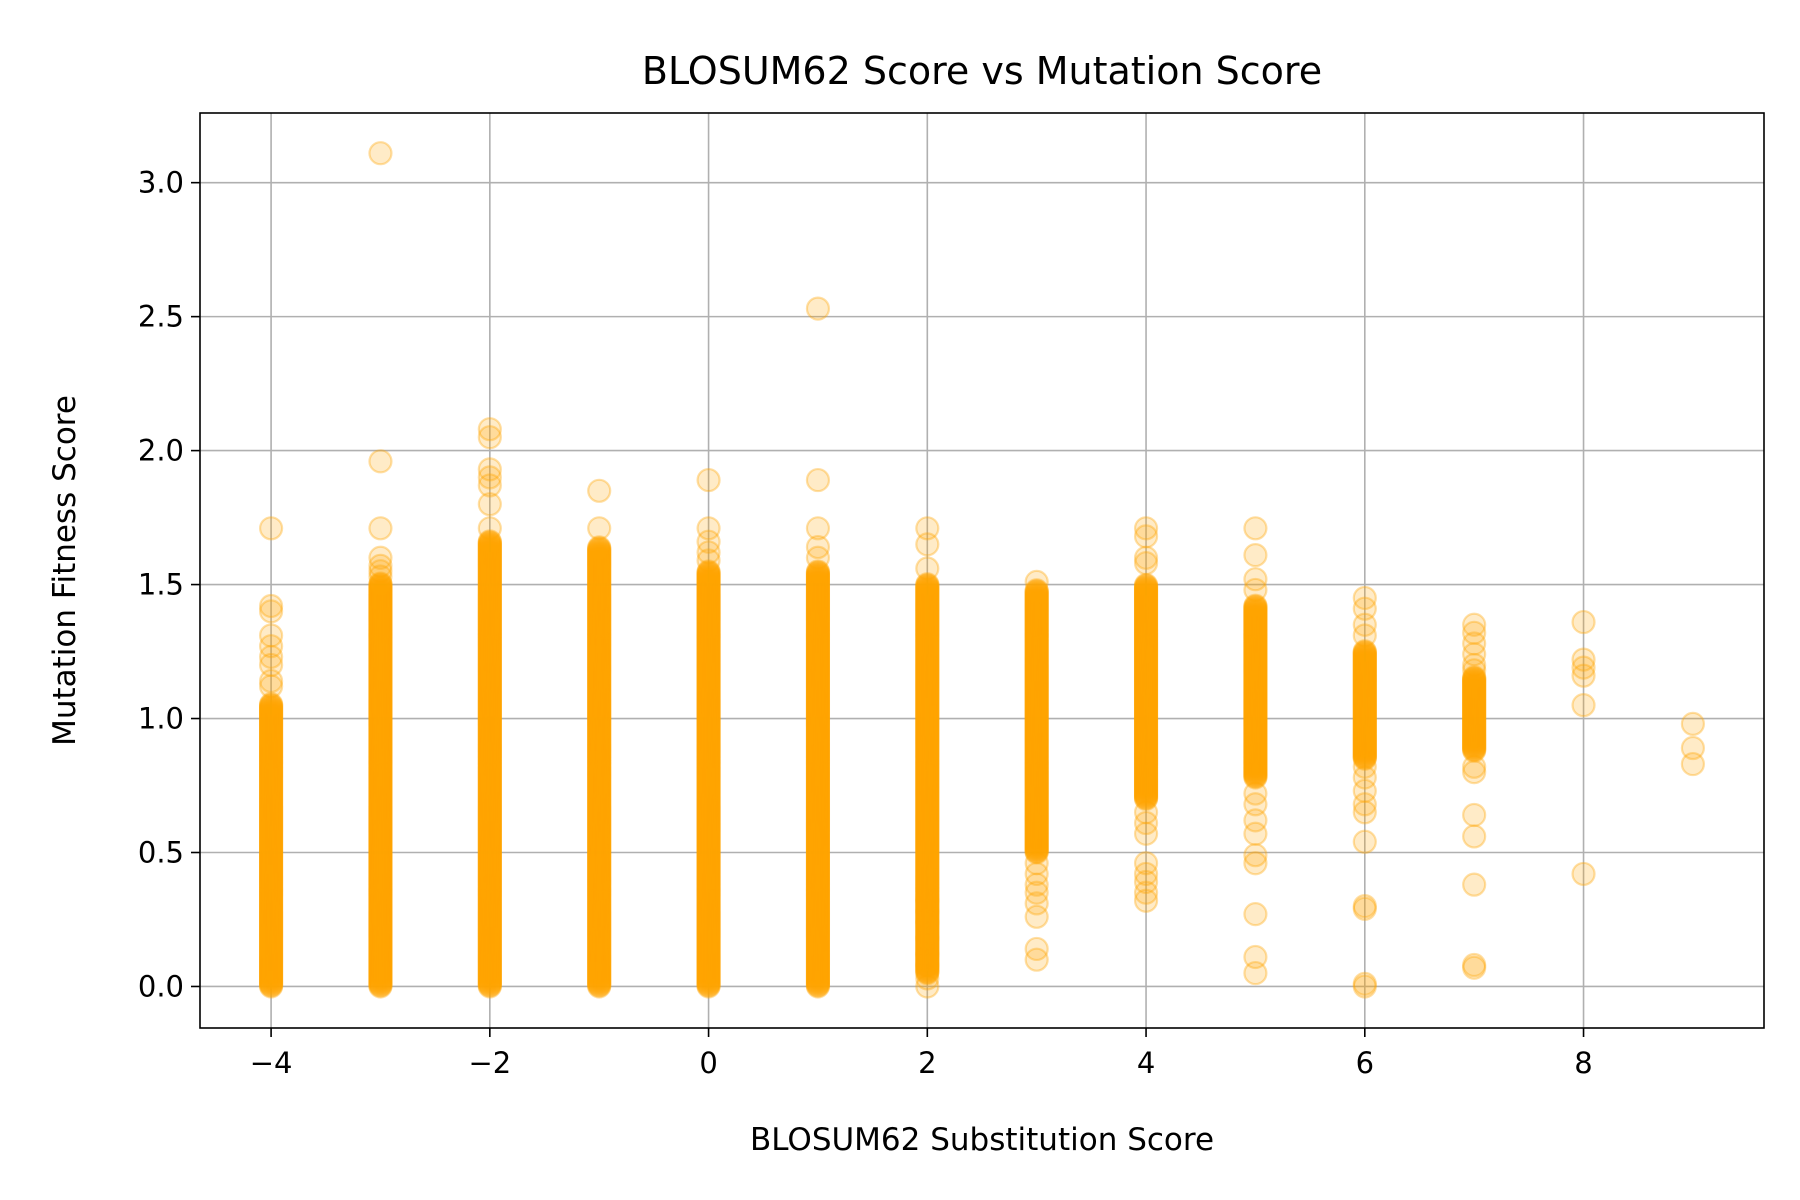 The width and height of the screenshot is (1800, 1200). Describe the element at coordinates (161, 585) in the screenshot. I see `y-tick-label: 1.5` at that location.